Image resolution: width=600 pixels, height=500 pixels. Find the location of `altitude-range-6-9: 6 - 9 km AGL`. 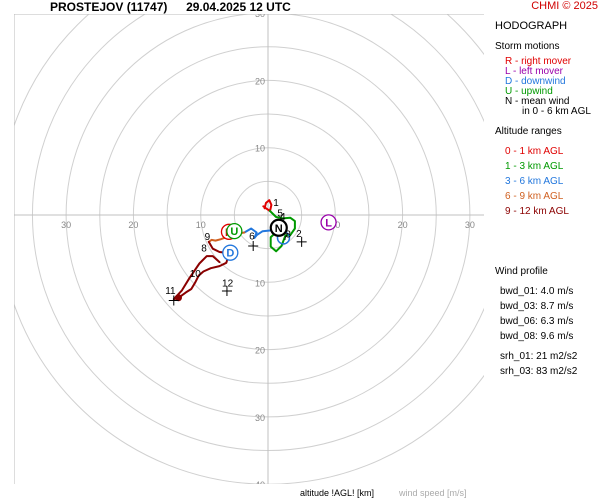

altitude-range-6-9: 6 - 9 km AGL is located at coordinates (534, 196).